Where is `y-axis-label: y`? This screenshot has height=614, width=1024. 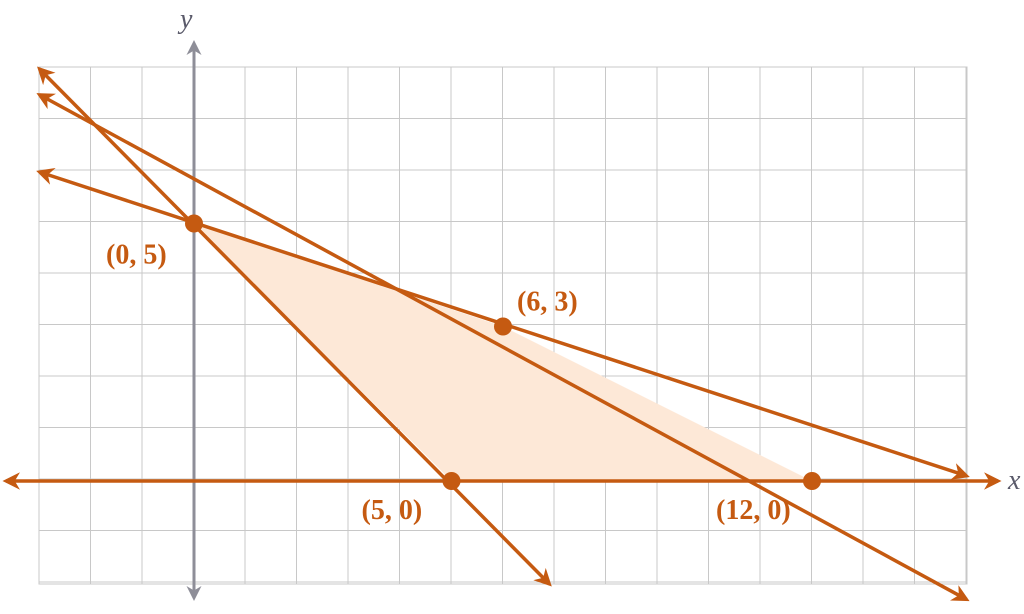
y-axis-label: y is located at coordinates (185, 19).